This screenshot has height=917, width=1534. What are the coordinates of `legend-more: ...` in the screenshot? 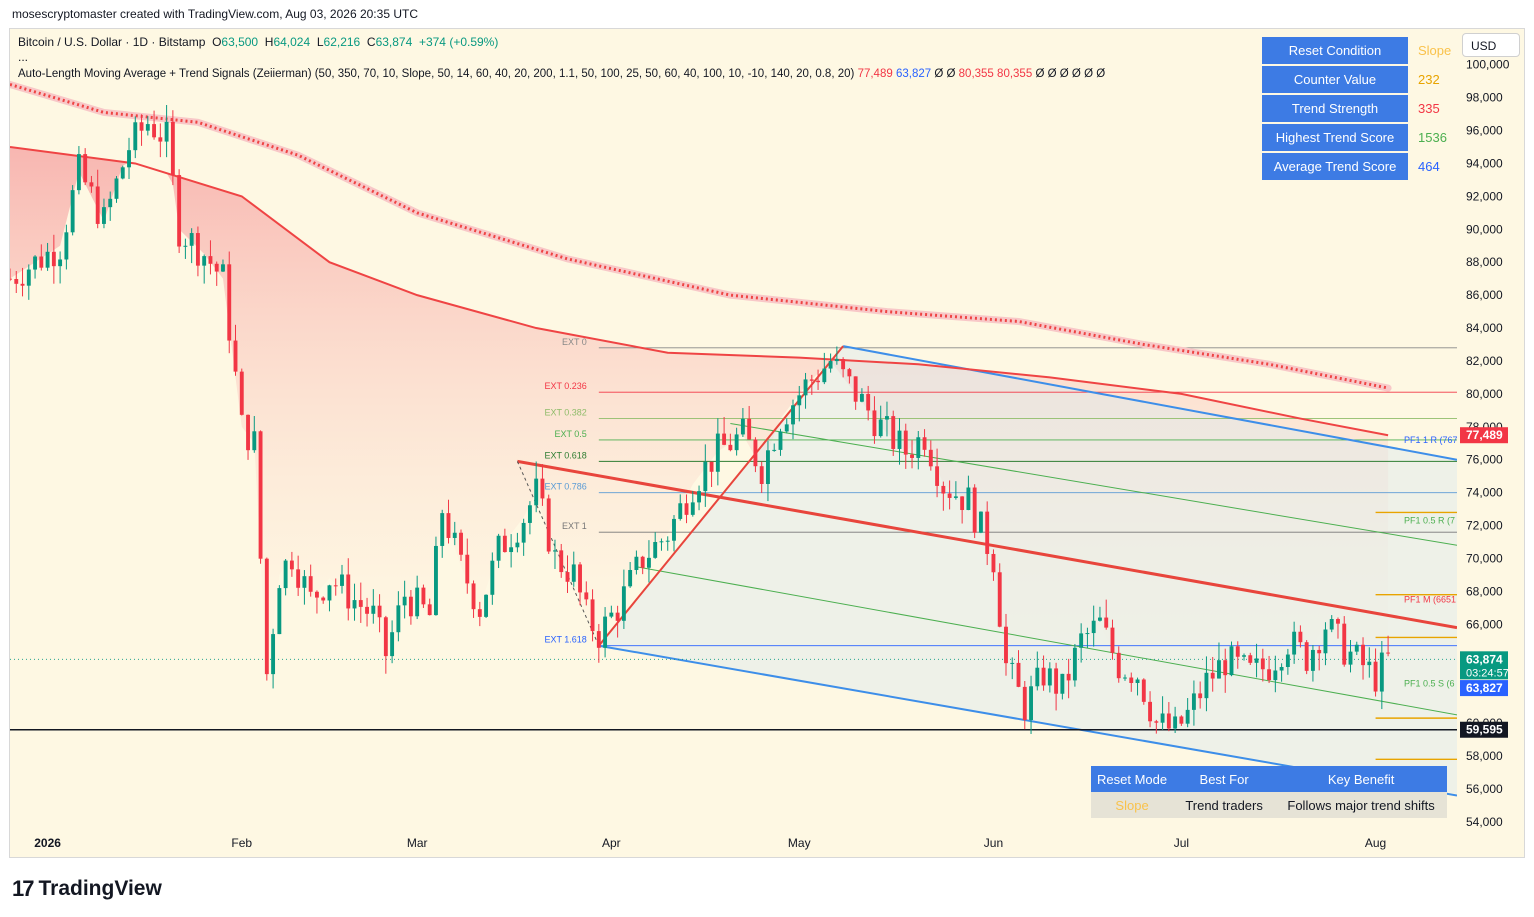 It's located at (23, 57).